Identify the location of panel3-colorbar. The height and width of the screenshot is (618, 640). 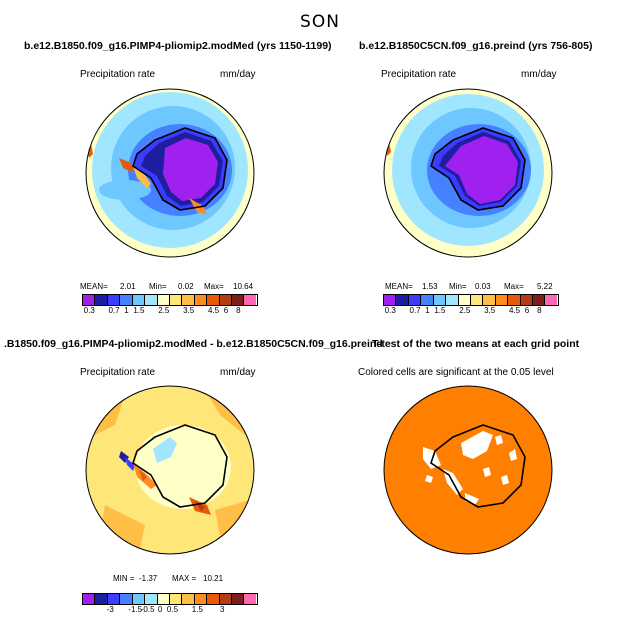
(170, 599).